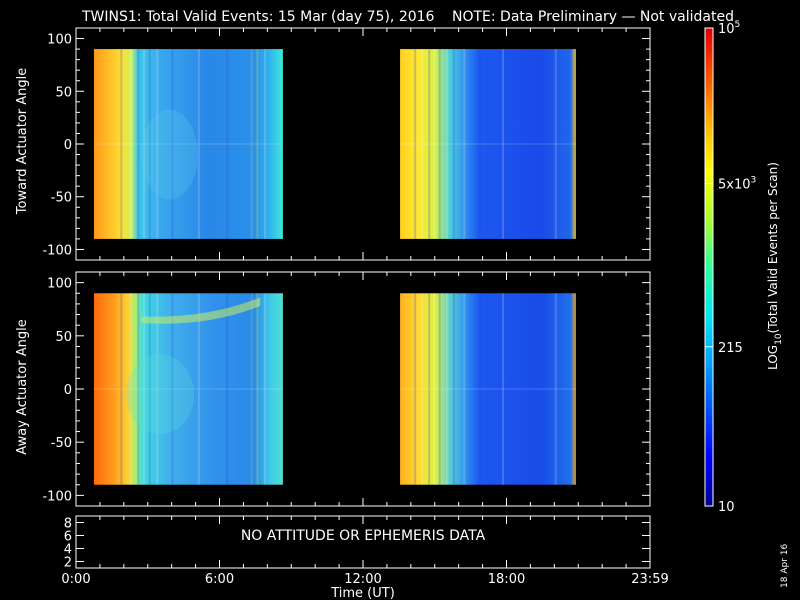 The height and width of the screenshot is (600, 800). What do you see at coordinates (363, 536) in the screenshot?
I see `no-data-message: NO ATTITUDE OR EPHEMERIS DATA` at bounding box center [363, 536].